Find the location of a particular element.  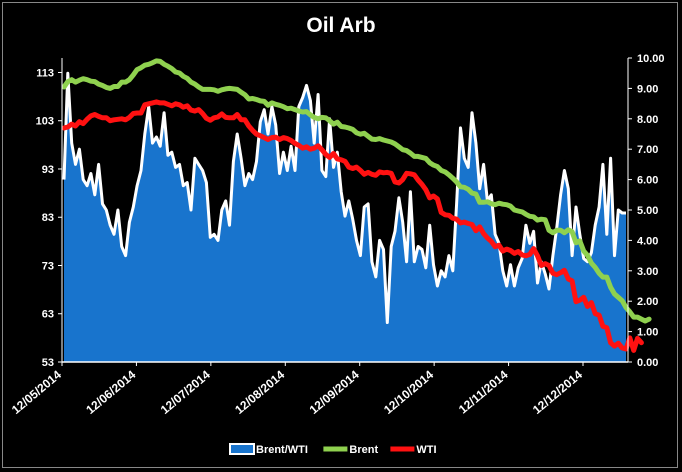

legend: Brent/WTI Brent WTI is located at coordinates (333, 449).